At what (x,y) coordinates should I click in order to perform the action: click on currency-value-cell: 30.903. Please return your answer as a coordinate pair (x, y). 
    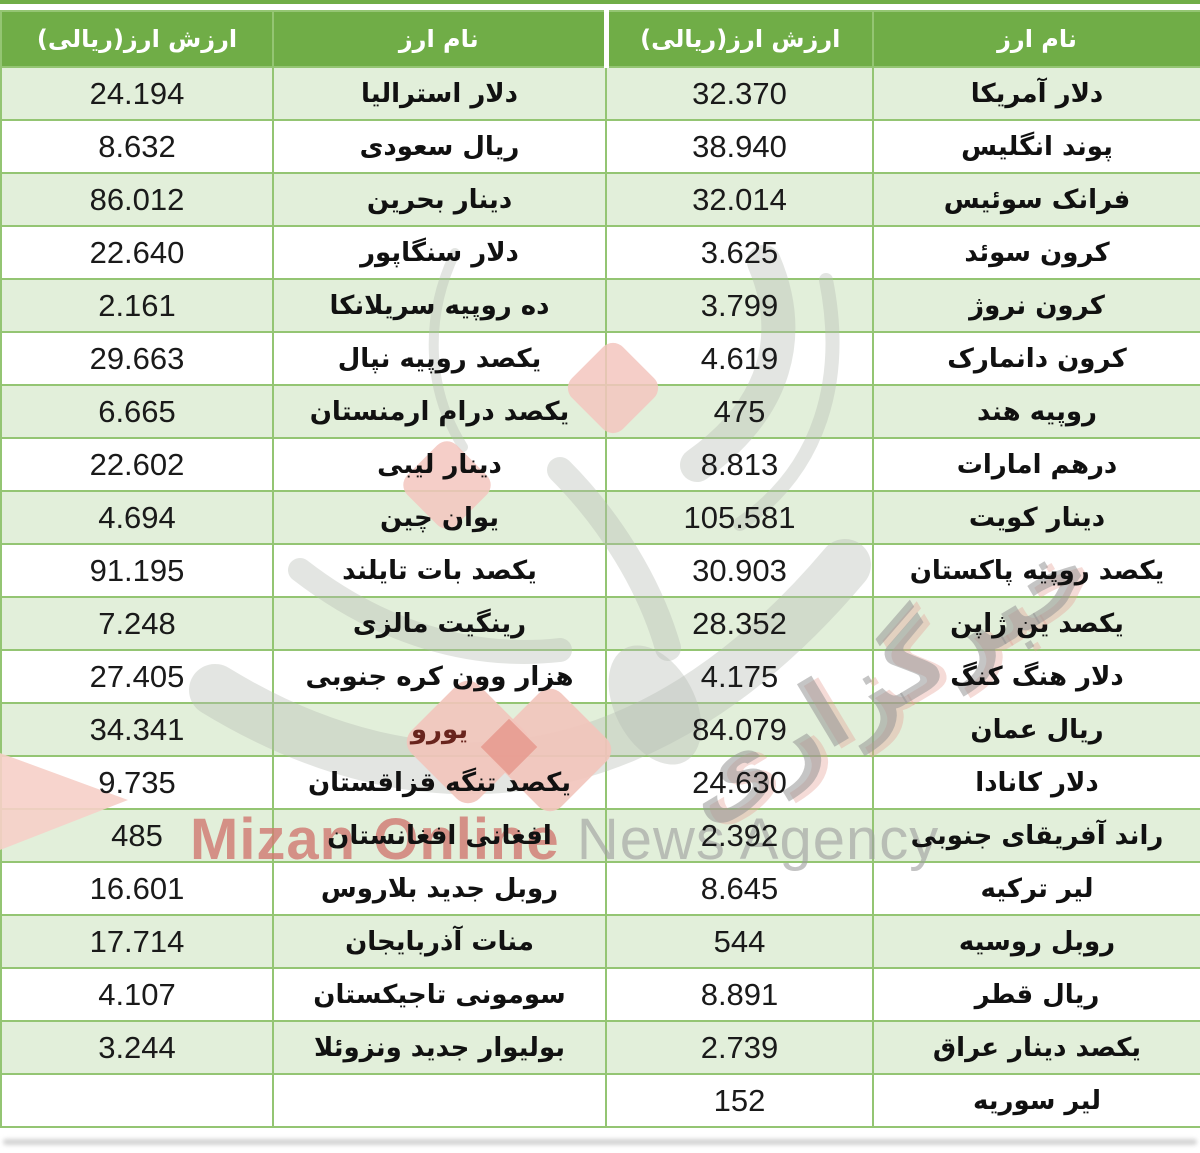
    Looking at the image, I should click on (739, 570).